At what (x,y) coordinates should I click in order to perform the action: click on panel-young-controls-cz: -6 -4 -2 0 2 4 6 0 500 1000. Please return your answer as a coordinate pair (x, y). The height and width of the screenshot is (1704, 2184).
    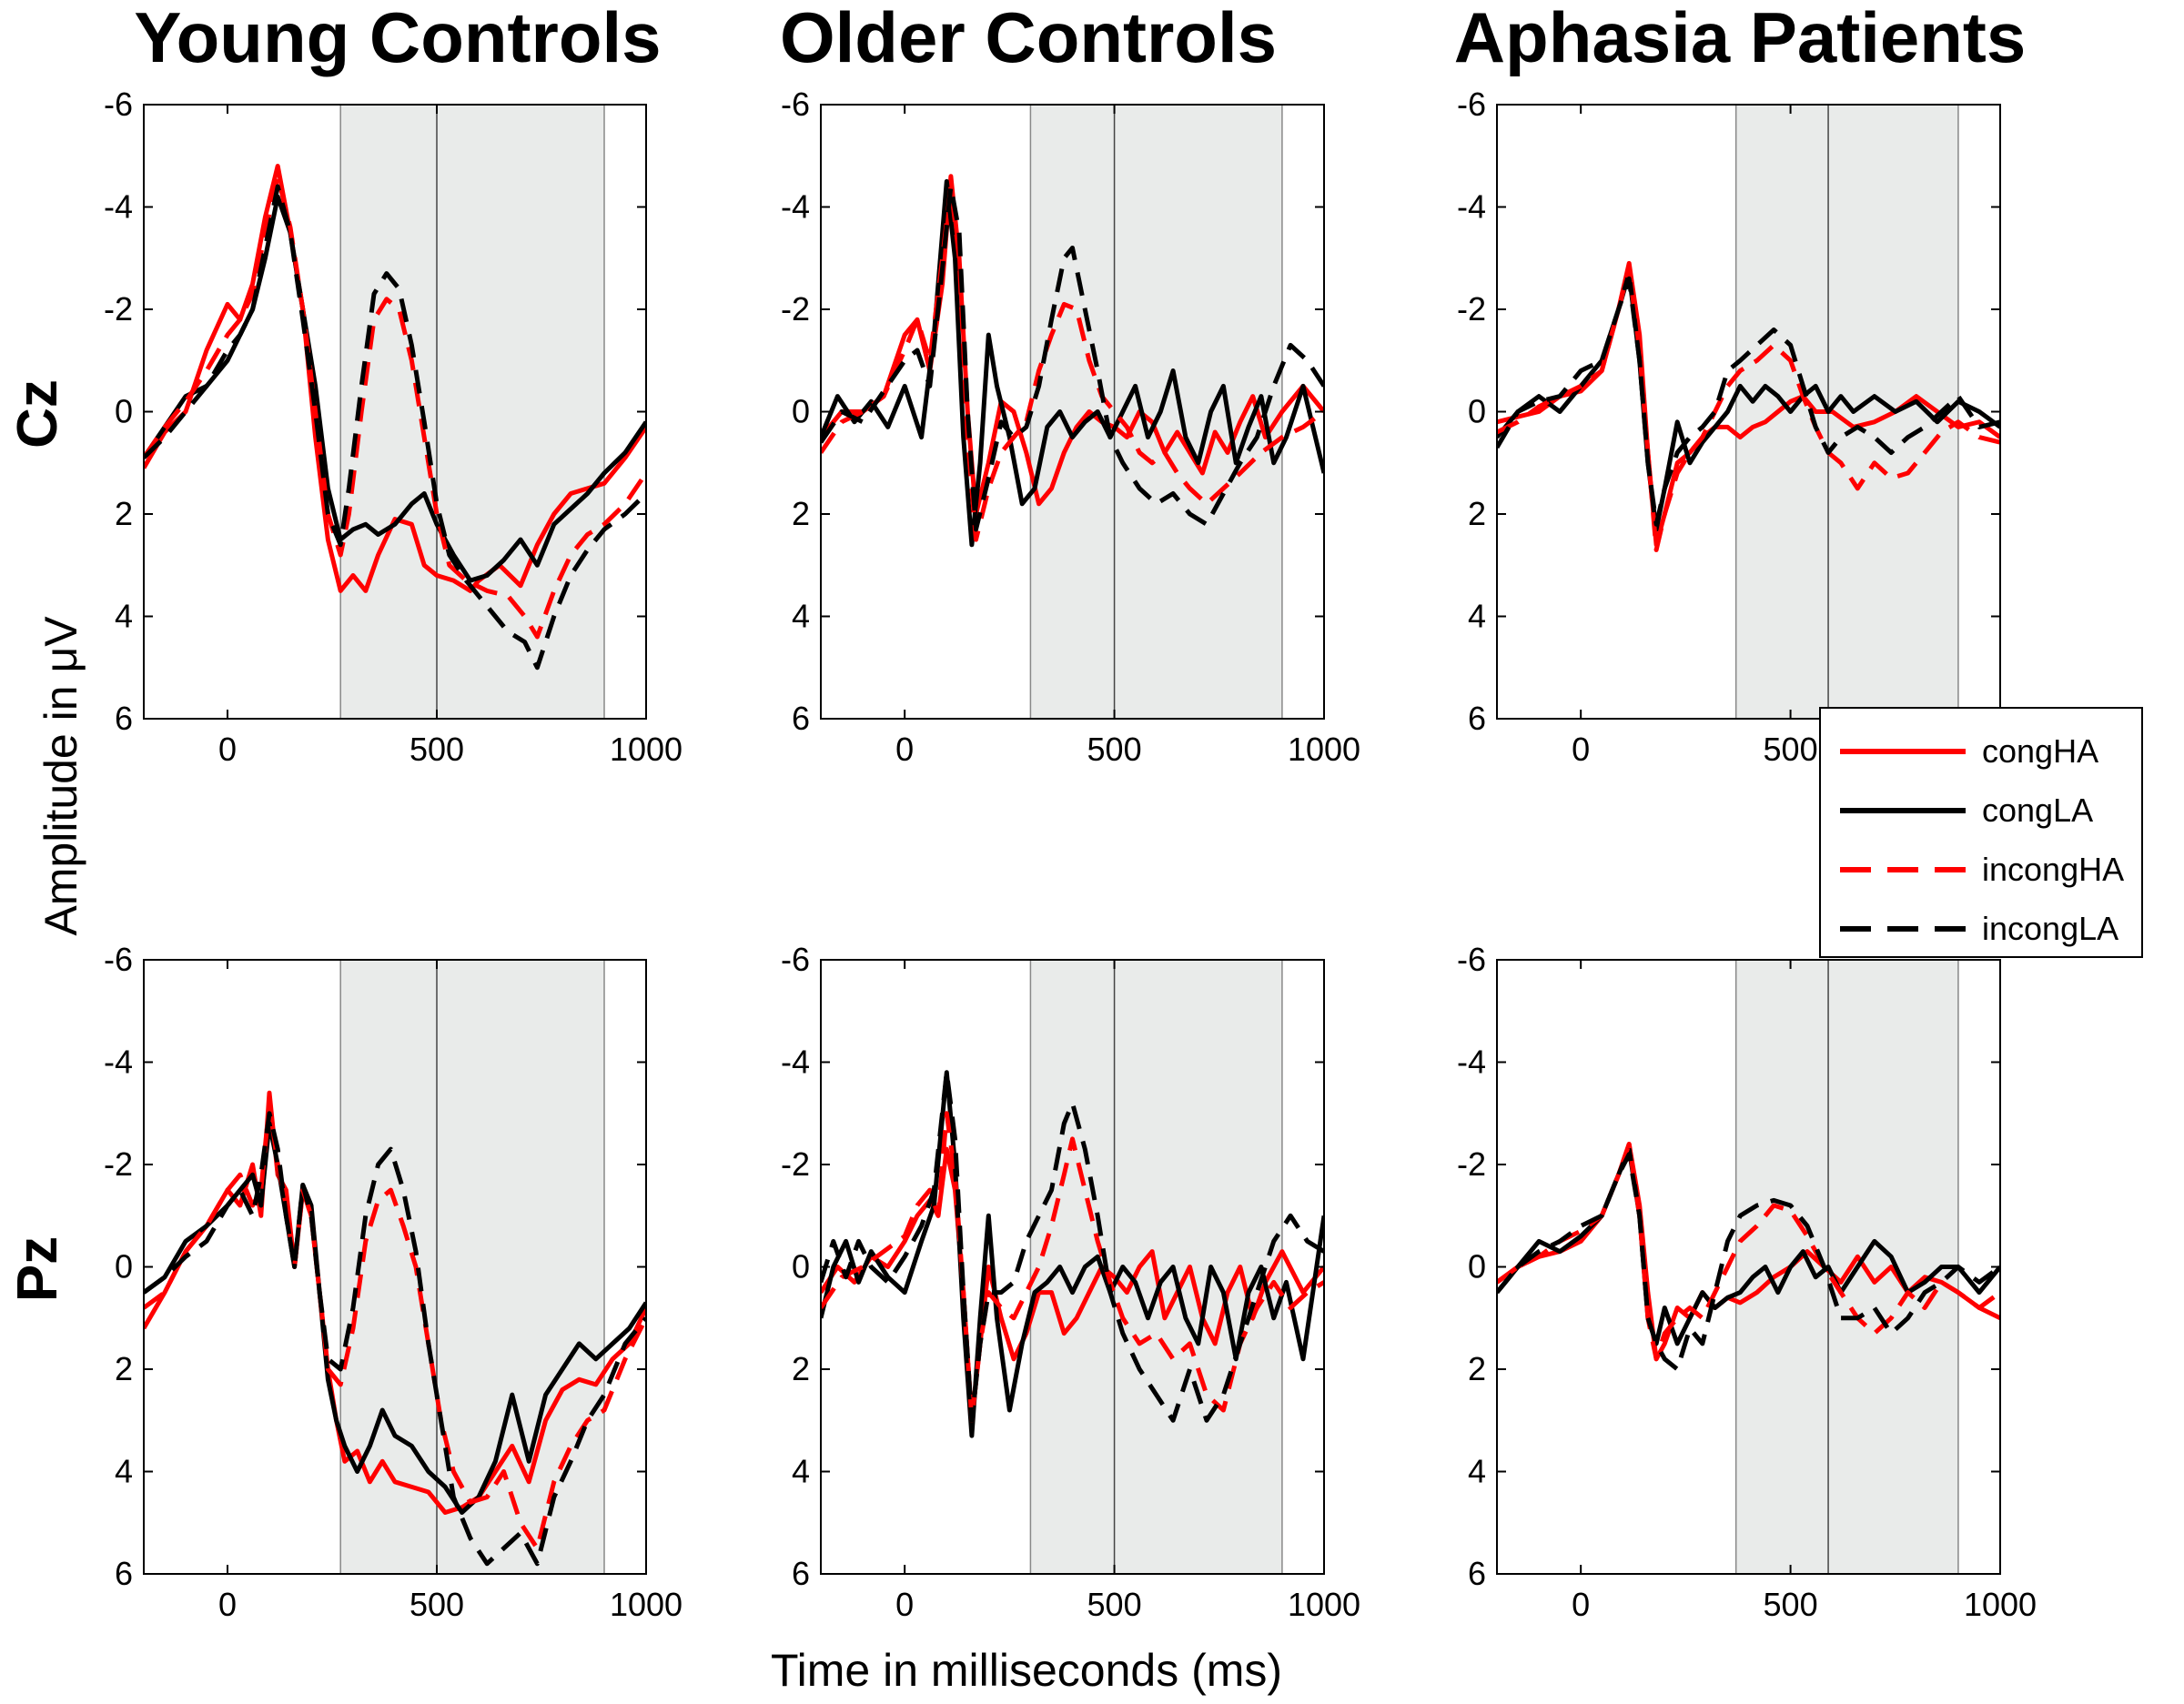
    Looking at the image, I should click on (393, 427).